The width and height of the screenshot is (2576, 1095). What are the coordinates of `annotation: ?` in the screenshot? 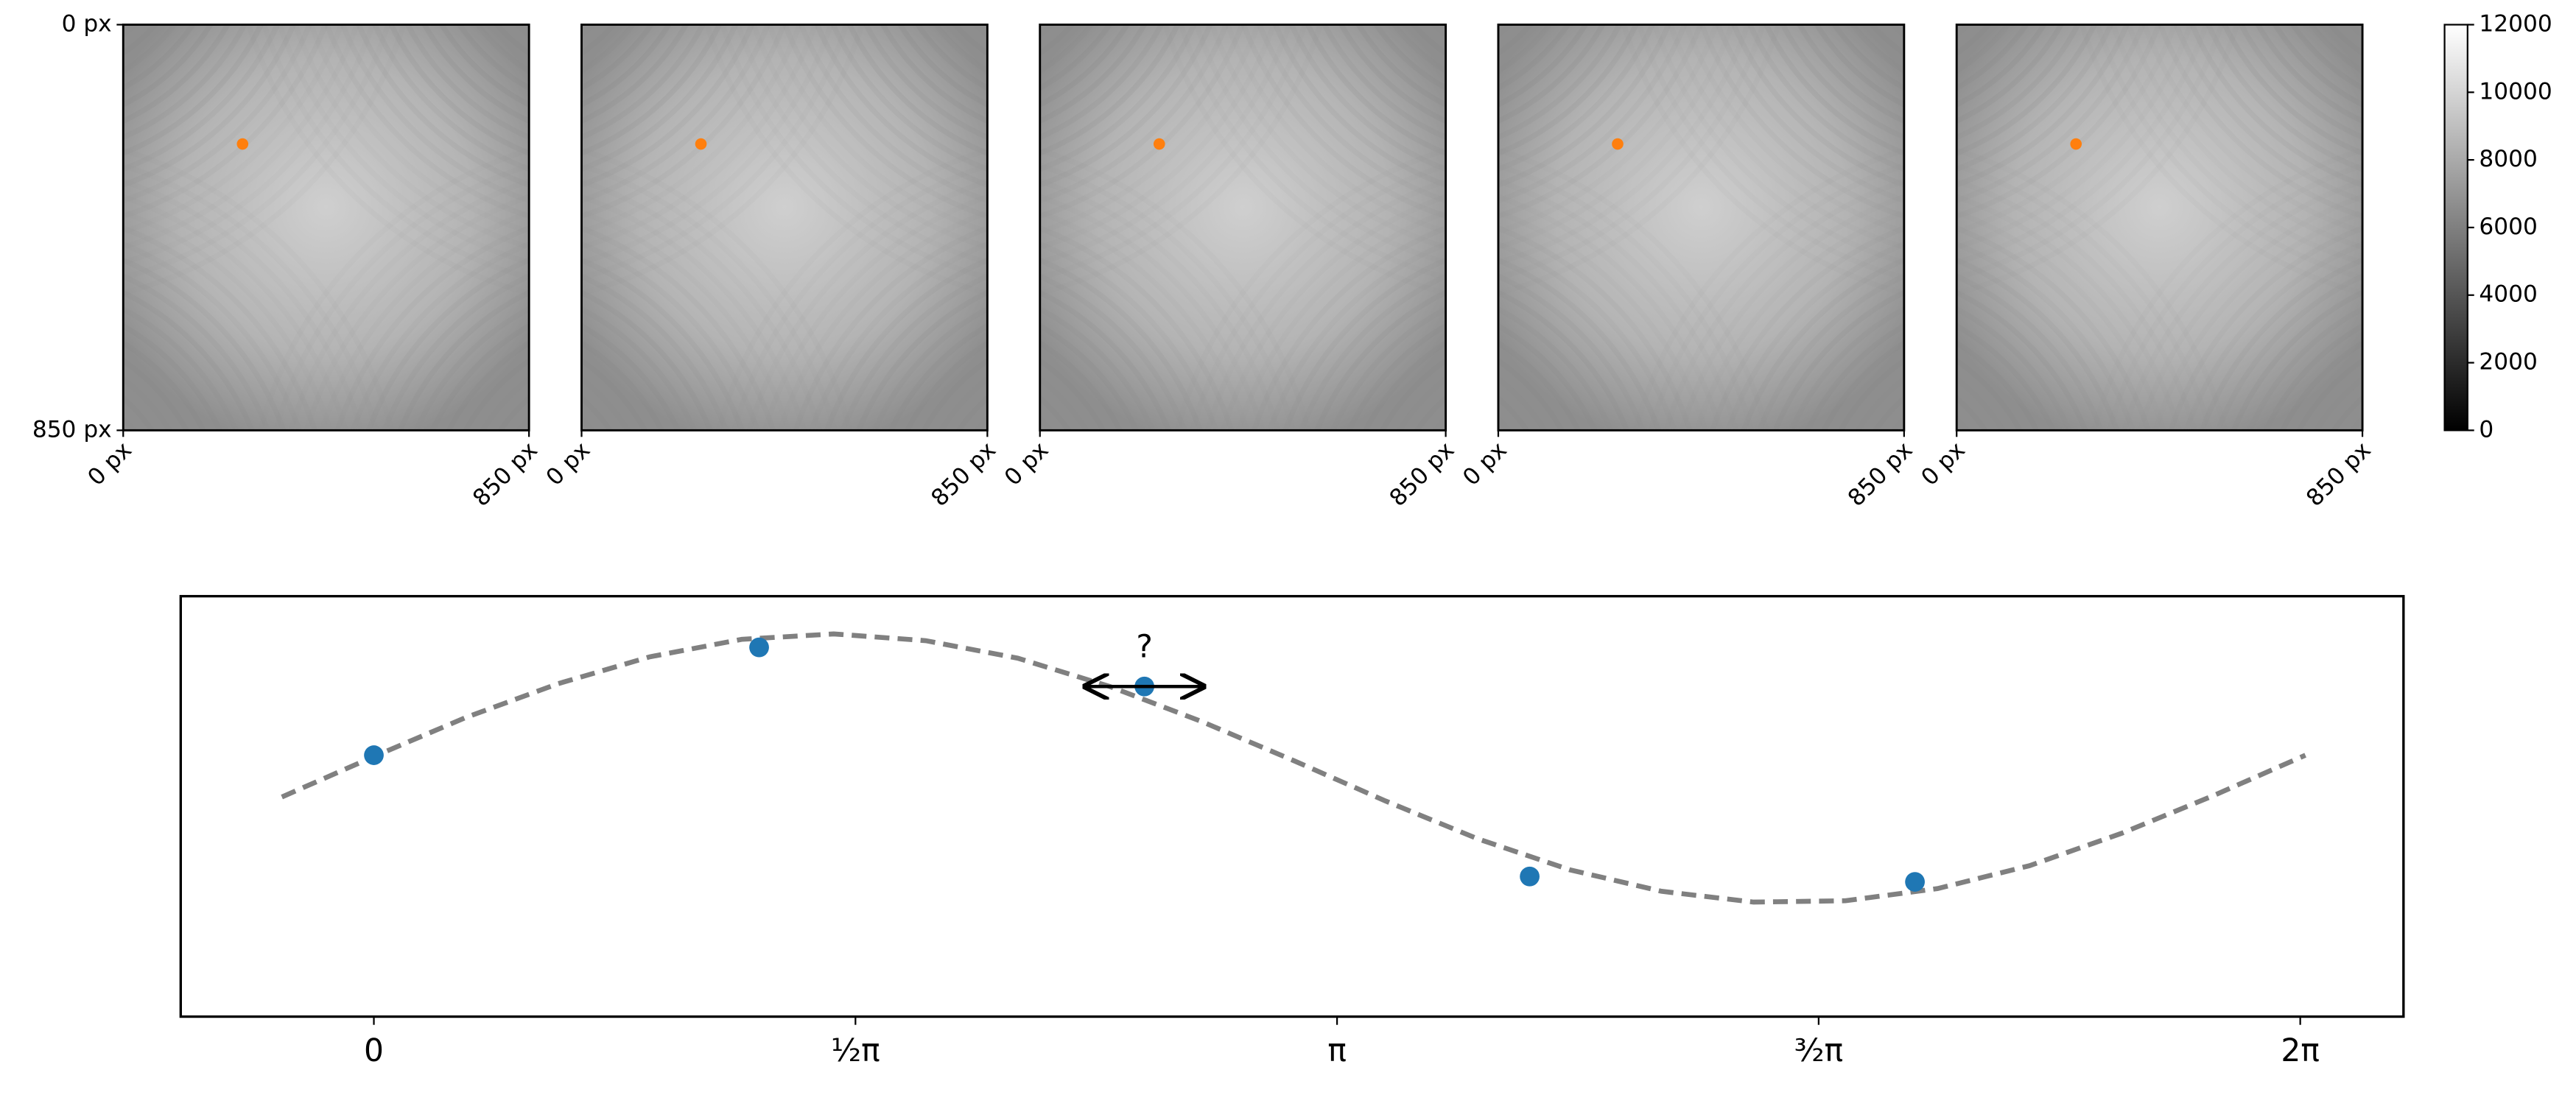 It's located at (1144, 646).